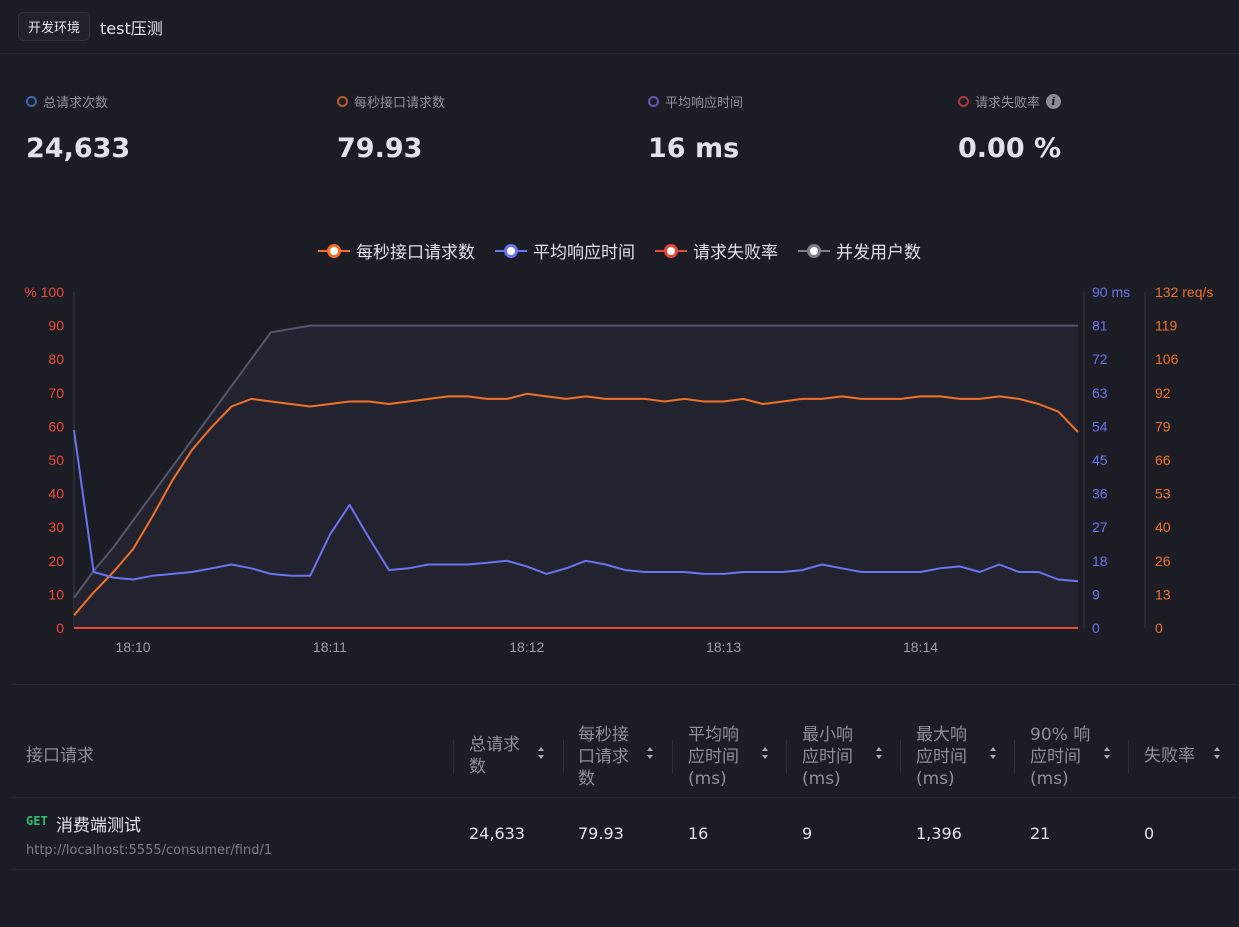 Image resolution: width=1239 pixels, height=927 pixels. What do you see at coordinates (939, 833) in the screenshot?
I see `cell-max: 1,396` at bounding box center [939, 833].